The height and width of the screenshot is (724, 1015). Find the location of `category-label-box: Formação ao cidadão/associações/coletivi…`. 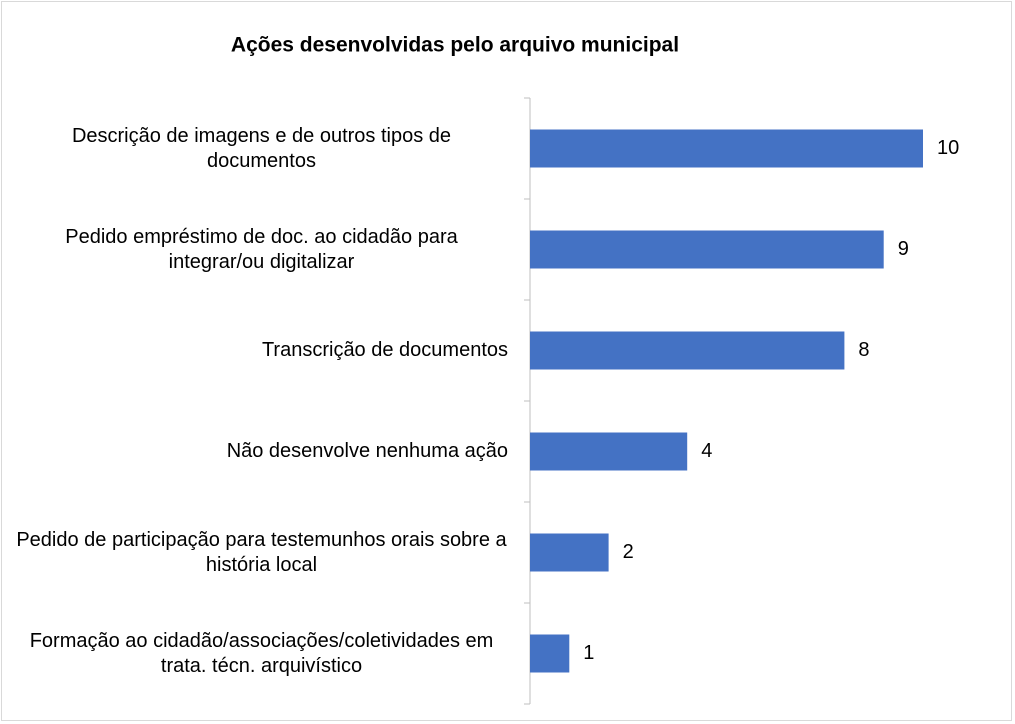

category-label-box: Formação ao cidadão/associações/coletivi… is located at coordinates (261, 653).